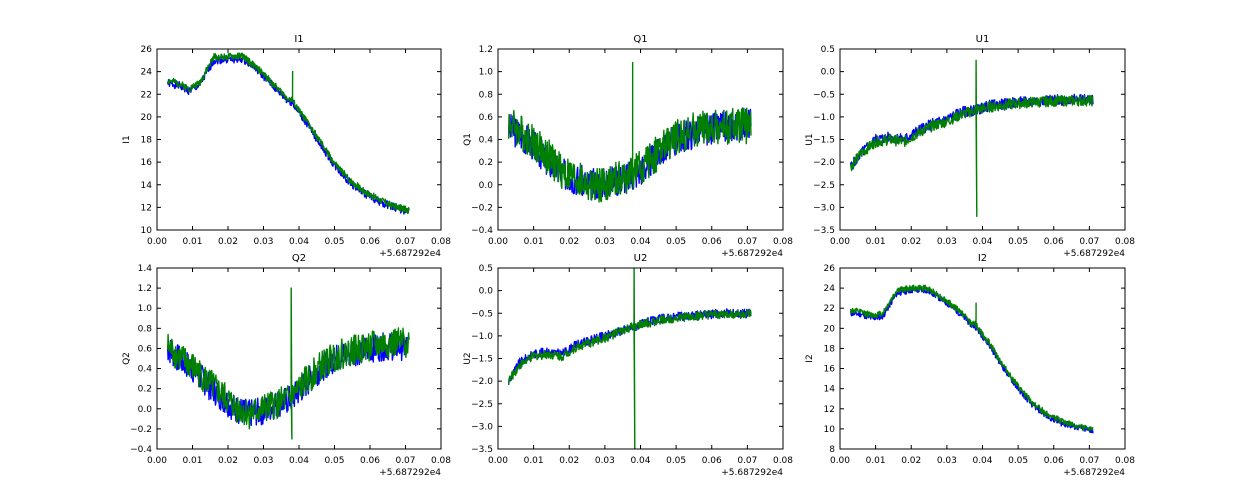  What do you see at coordinates (147, 231) in the screenshot?
I see `y-tick-label: 10` at bounding box center [147, 231].